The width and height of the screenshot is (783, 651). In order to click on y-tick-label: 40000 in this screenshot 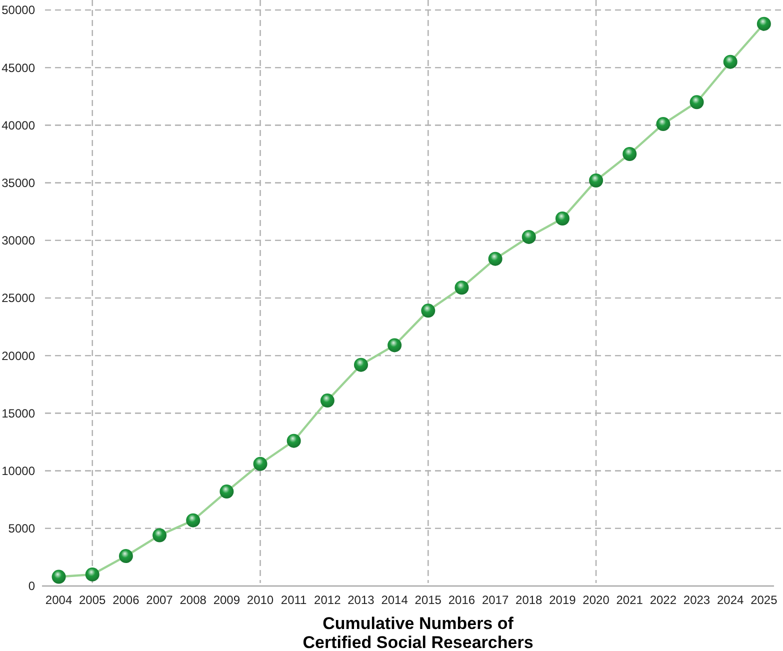, I will do `click(19, 125)`.